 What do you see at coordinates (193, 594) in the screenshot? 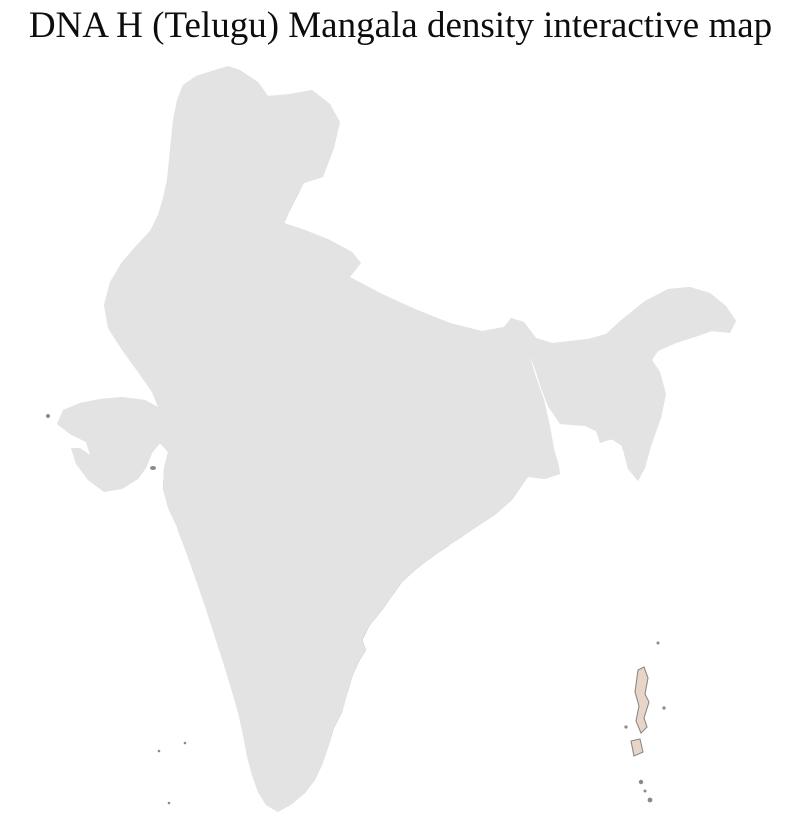
I see `state-border-goa` at bounding box center [193, 594].